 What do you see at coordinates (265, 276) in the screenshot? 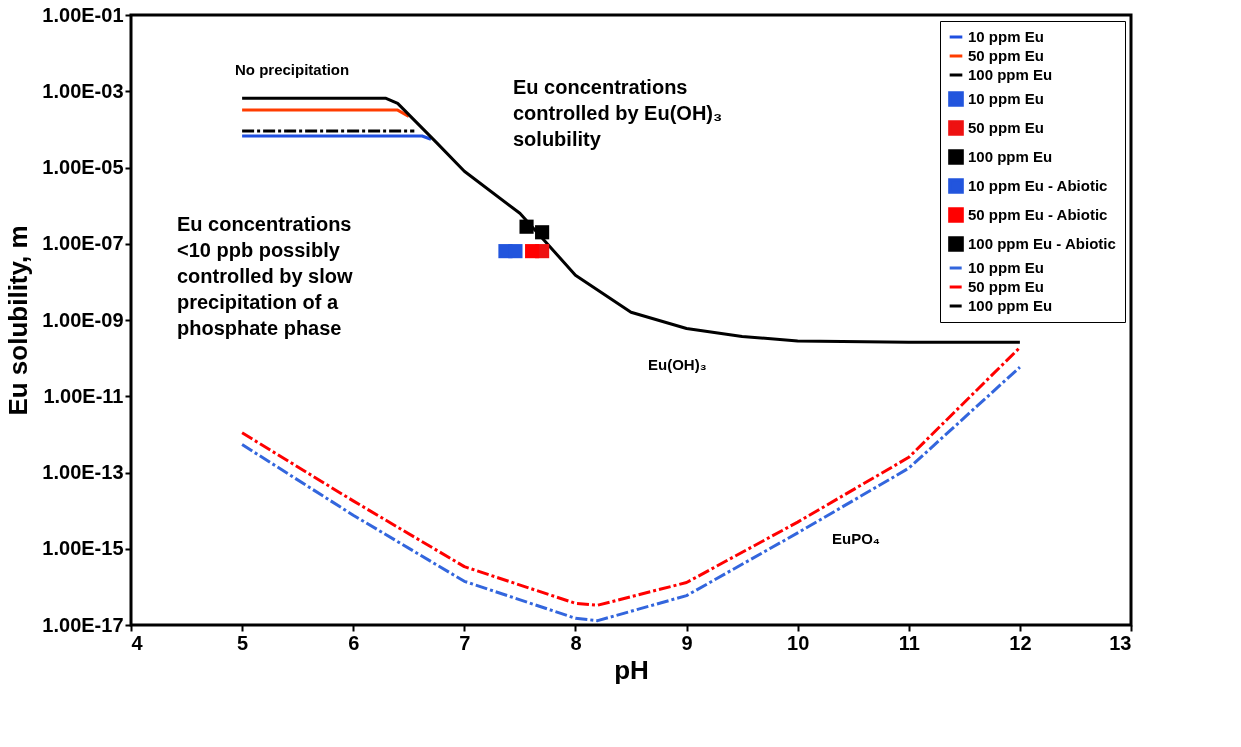
I see `annotation: Eu concentrations <10 ppb possibly controlled by slow precipitation of a phosphate phase` at bounding box center [265, 276].